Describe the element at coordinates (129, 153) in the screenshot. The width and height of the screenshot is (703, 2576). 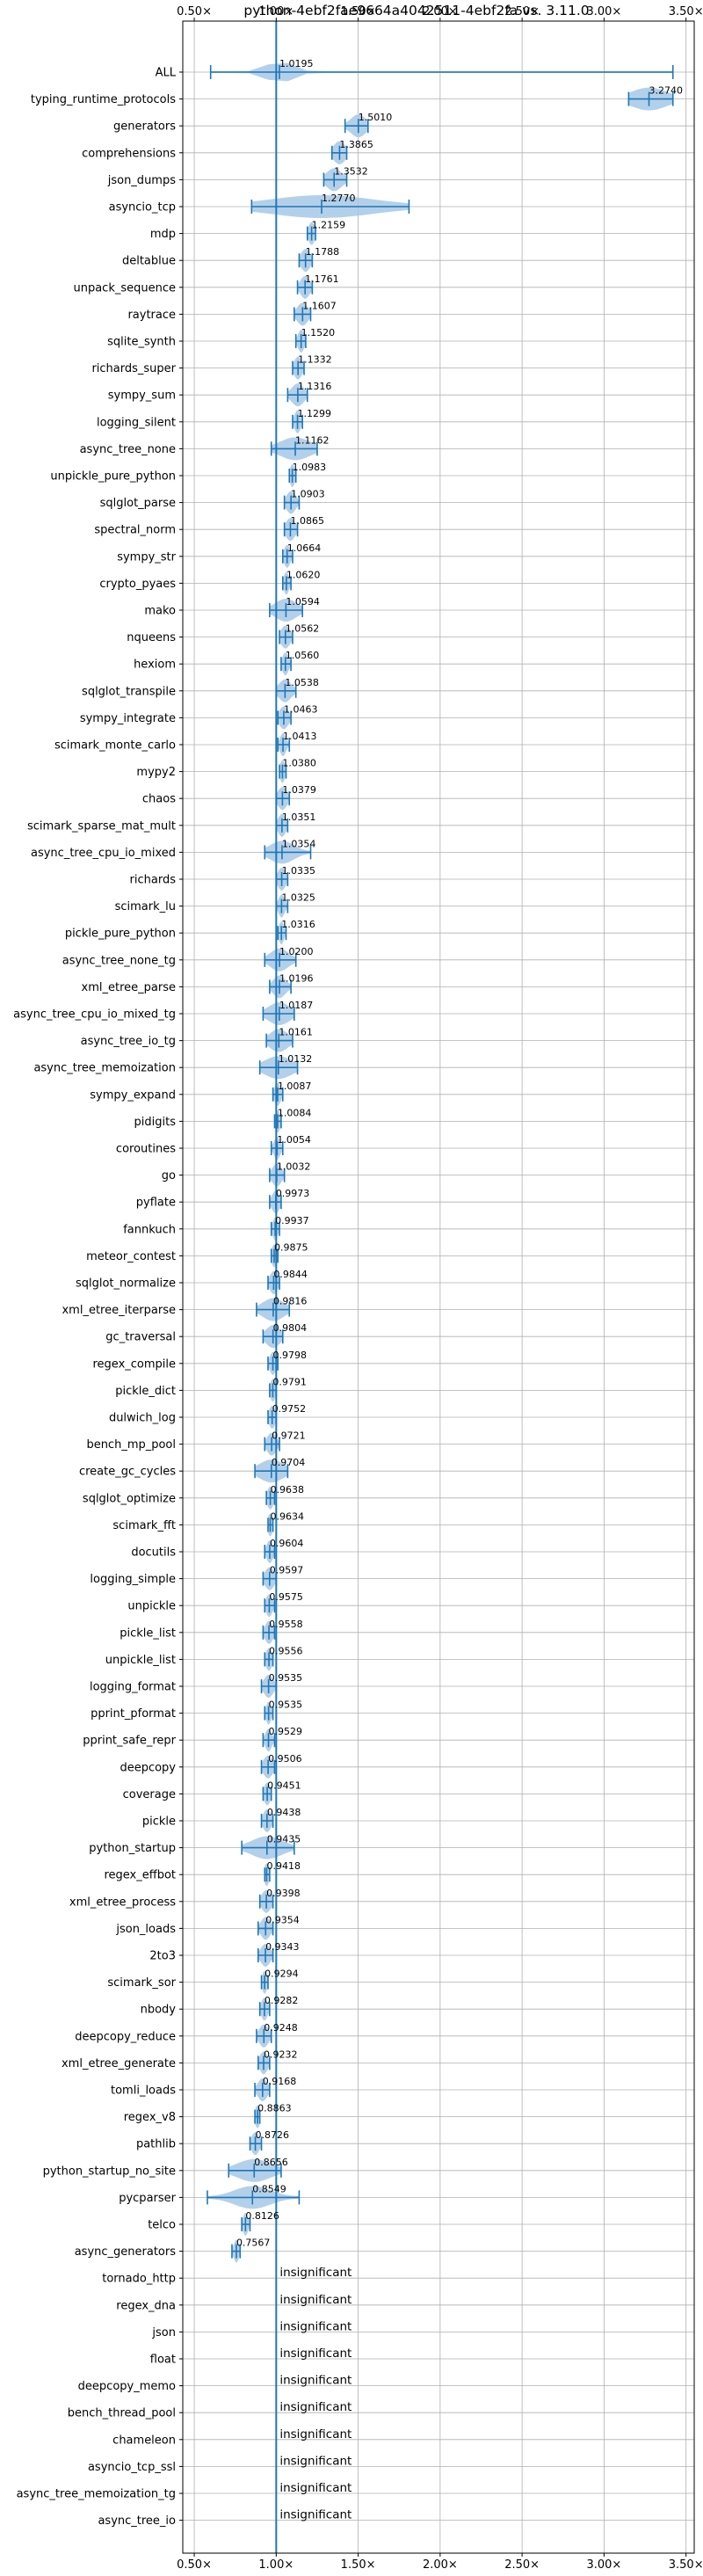
I see `y-tick-label: comprehensions` at that location.